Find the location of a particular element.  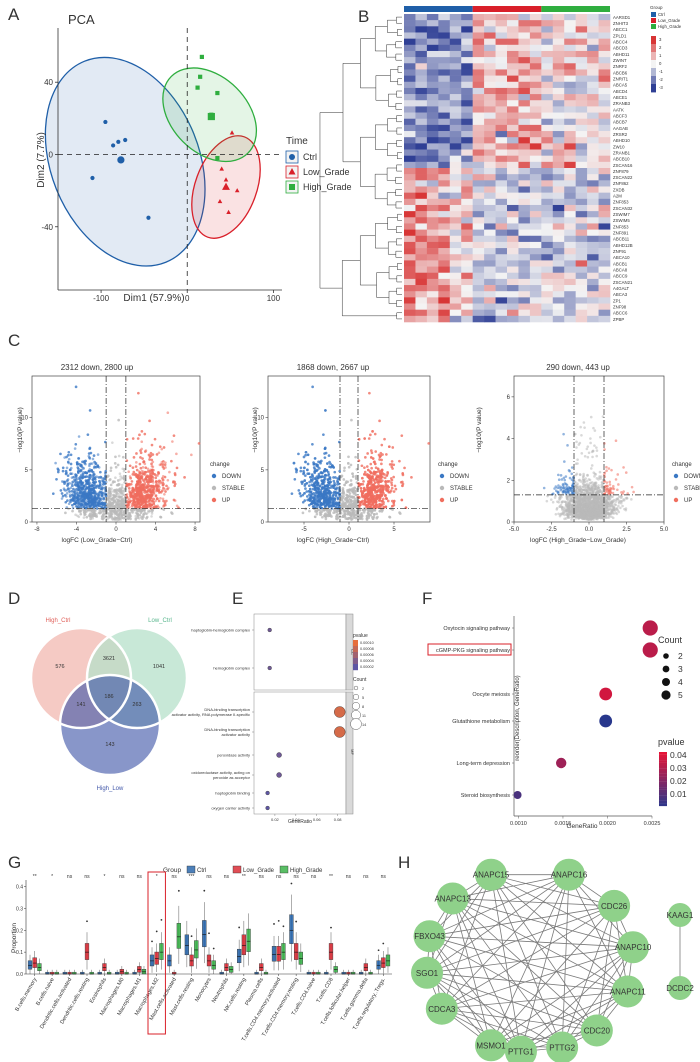

heatmap-gene-label: ABCF3 is located at coordinates (620, 115).